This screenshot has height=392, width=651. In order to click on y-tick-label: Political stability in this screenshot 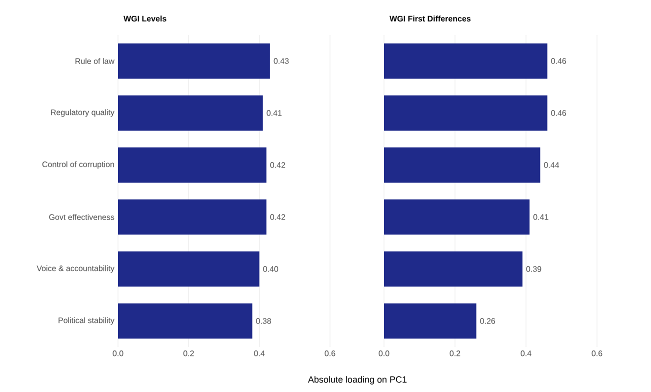, I will do `click(86, 321)`.